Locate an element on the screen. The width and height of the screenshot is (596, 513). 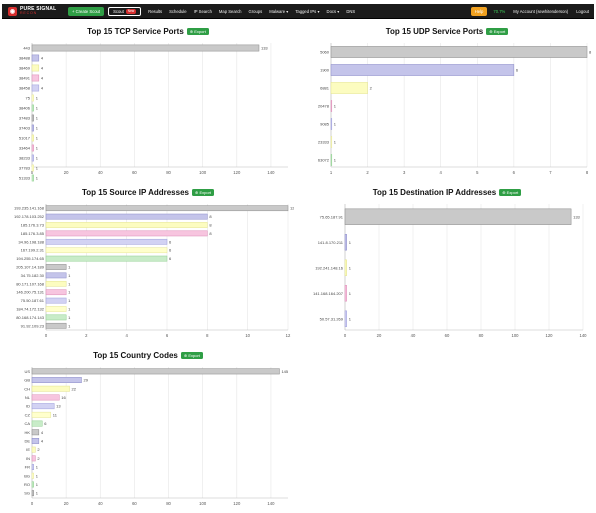
y-category-label: 5060 is located at coordinates (325, 52).